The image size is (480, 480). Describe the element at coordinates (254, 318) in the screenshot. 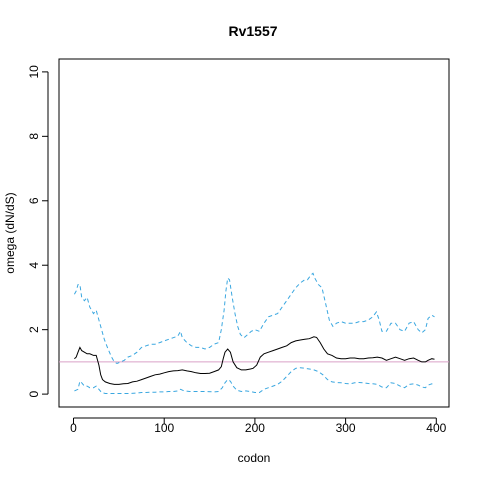

I see `series-line-upper-bound` at that location.